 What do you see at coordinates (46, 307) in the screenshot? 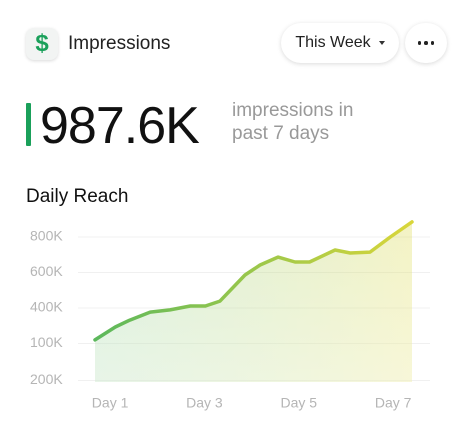
I see `y-tick-label: 400K` at bounding box center [46, 307].